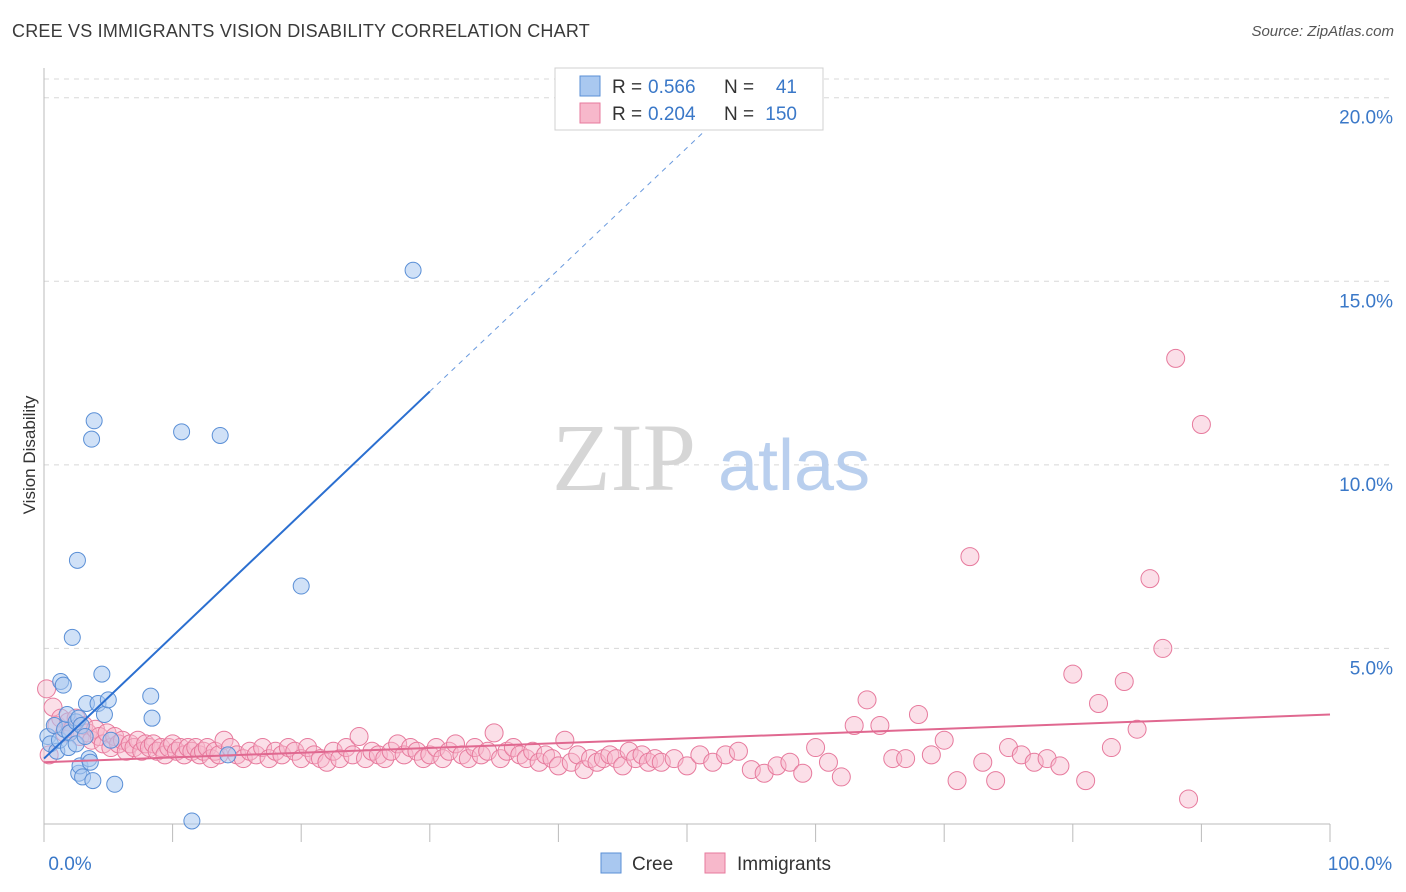  What do you see at coordinates (1366, 301) in the screenshot?
I see `y-tick-label: 15.0%` at bounding box center [1366, 301].